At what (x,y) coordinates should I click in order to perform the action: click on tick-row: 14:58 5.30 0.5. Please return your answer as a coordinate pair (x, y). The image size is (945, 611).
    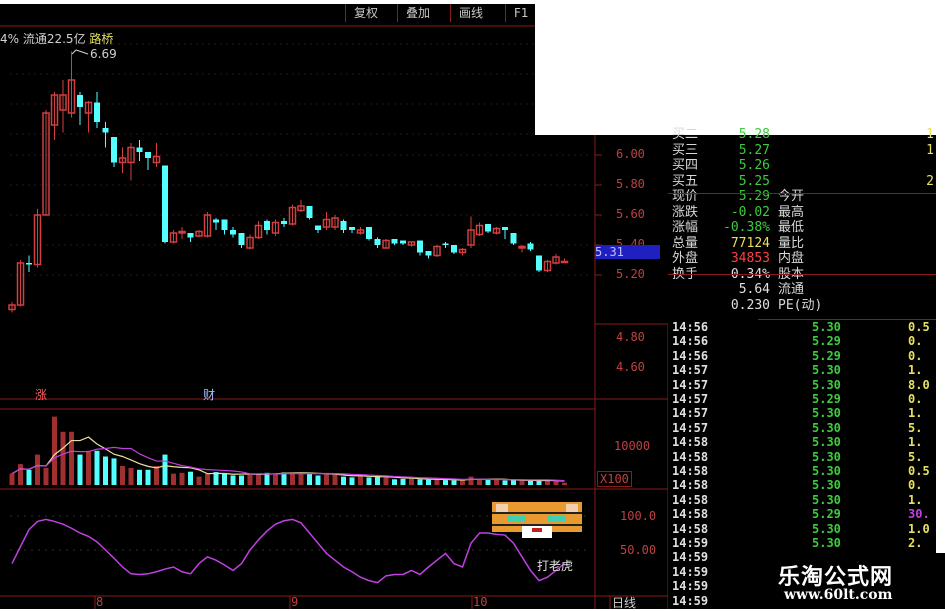
    Looking at the image, I should click on (802, 471).